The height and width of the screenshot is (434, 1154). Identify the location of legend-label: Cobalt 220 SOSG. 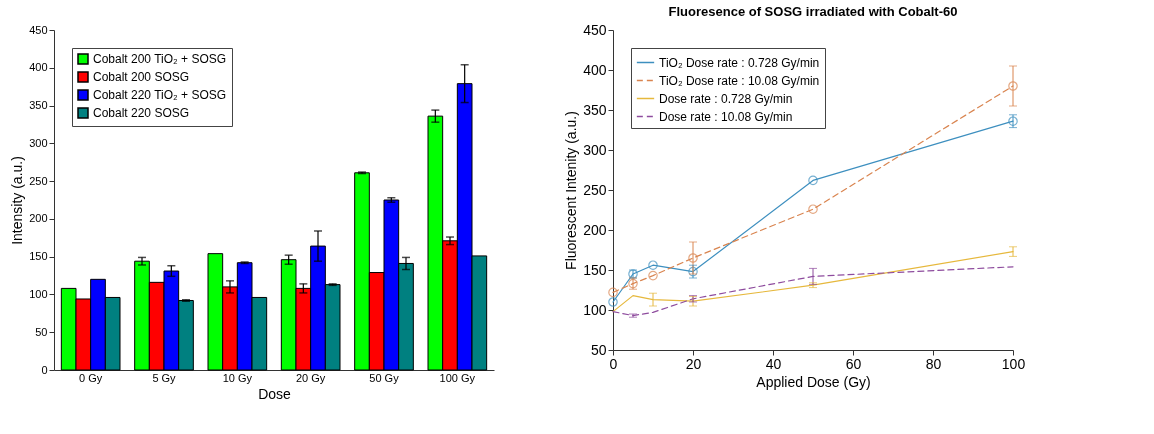
(141, 113).